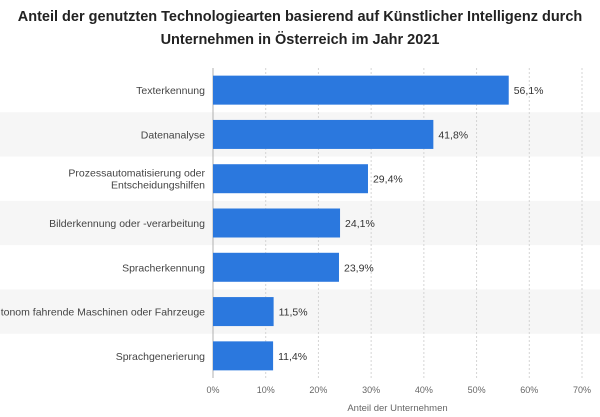  I want to click on category-label: Prozessautomatisierung oder, so click(136, 174).